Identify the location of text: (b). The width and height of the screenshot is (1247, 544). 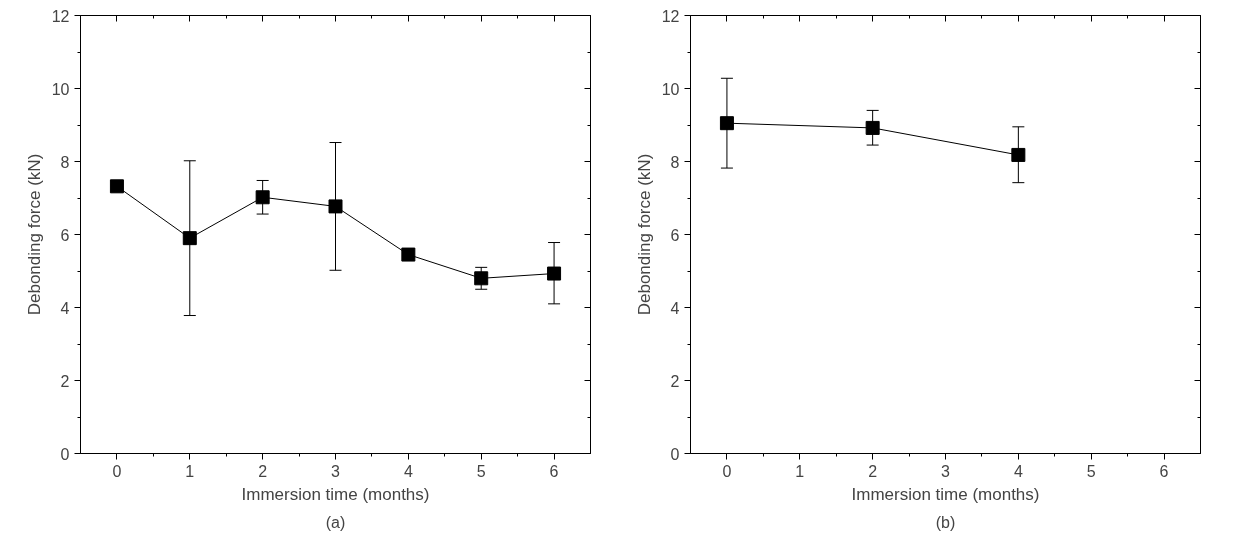
(945, 522).